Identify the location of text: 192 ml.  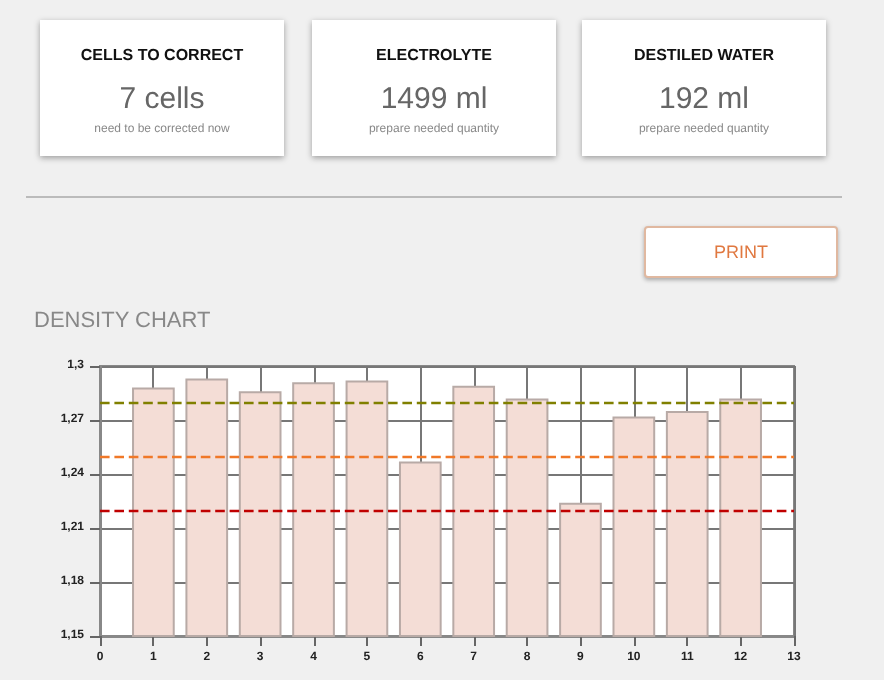
(704, 99).